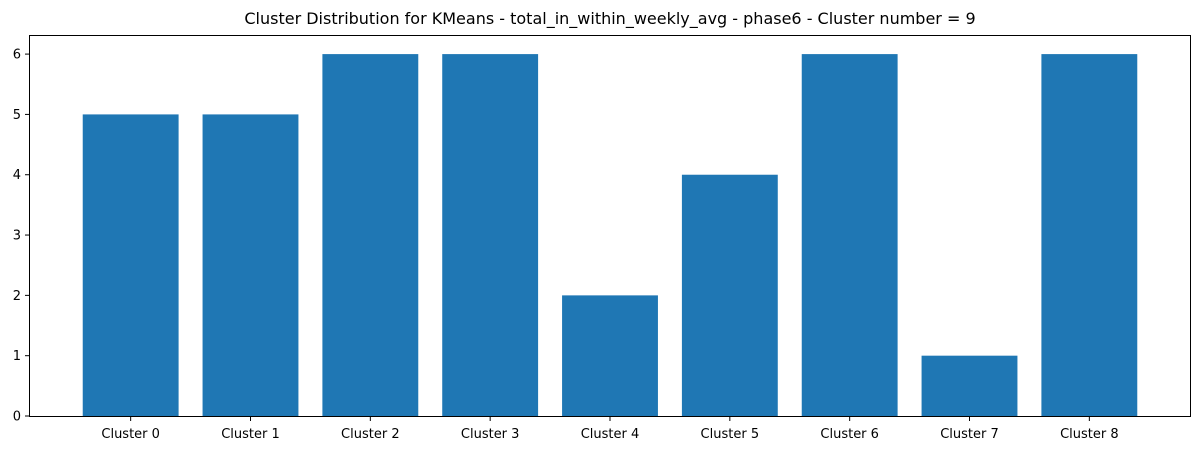 The width and height of the screenshot is (1201, 451). What do you see at coordinates (730, 434) in the screenshot?
I see `x-tick-label: Cluster 5` at bounding box center [730, 434].